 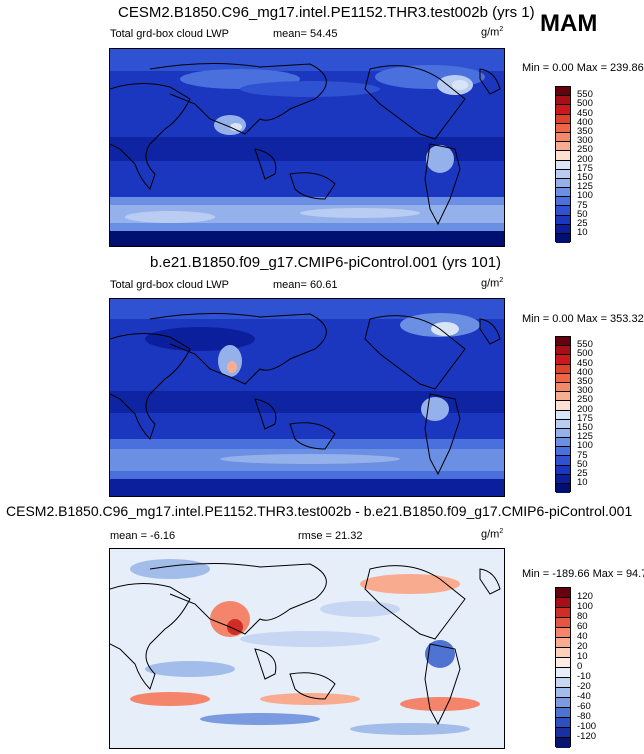 I want to click on colorbar-tick-label: -10, so click(x=584, y=676).